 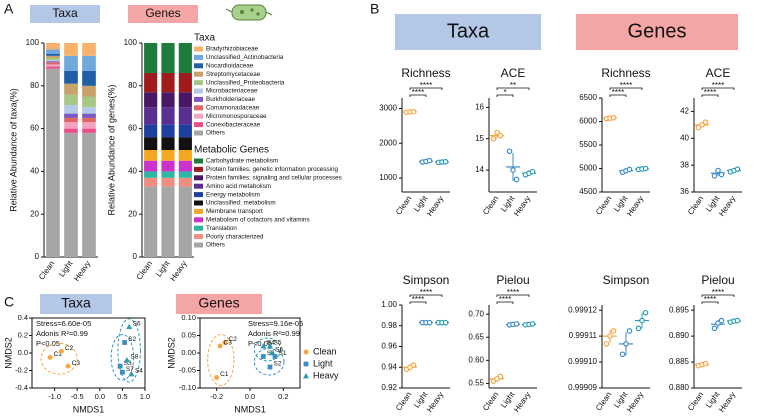 What do you see at coordinates (132, 171) in the screenshot?
I see `y-tick-label: 40` at bounding box center [132, 171].